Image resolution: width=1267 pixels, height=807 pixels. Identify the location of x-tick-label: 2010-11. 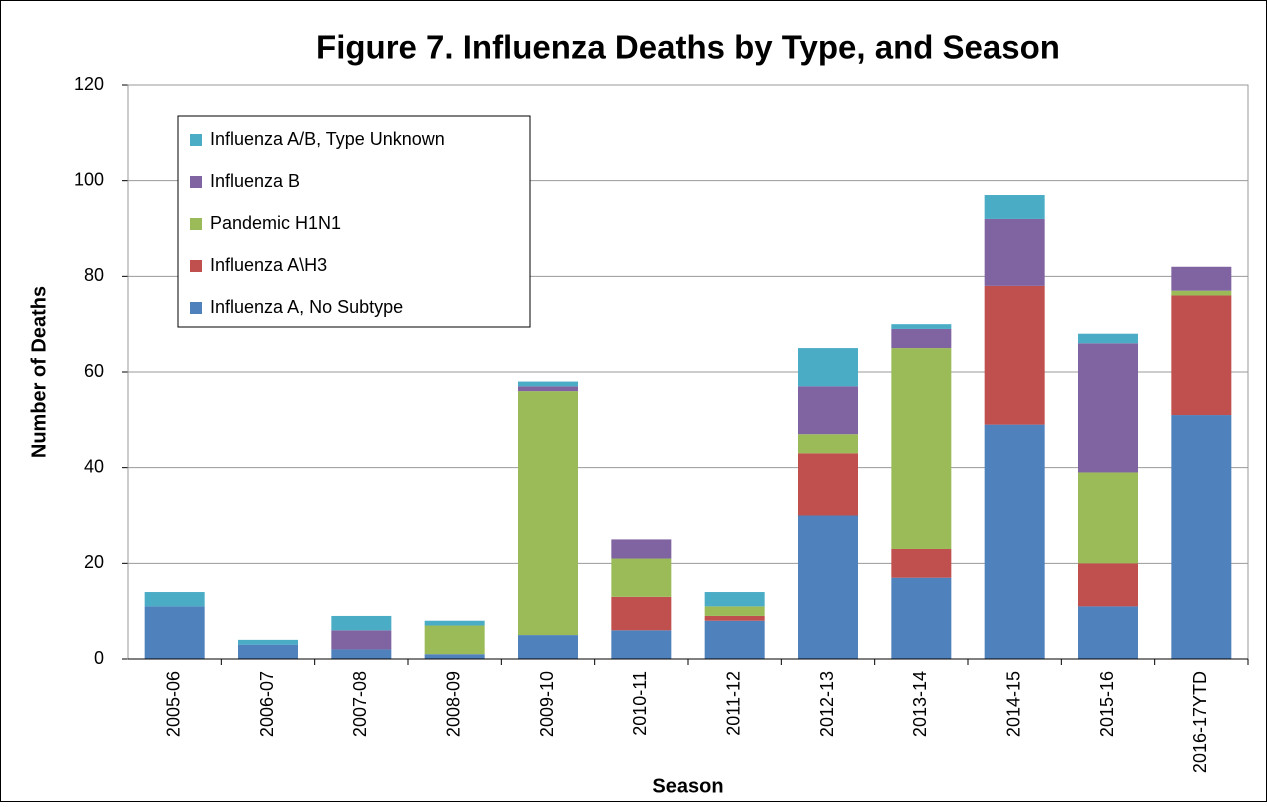
(640, 703).